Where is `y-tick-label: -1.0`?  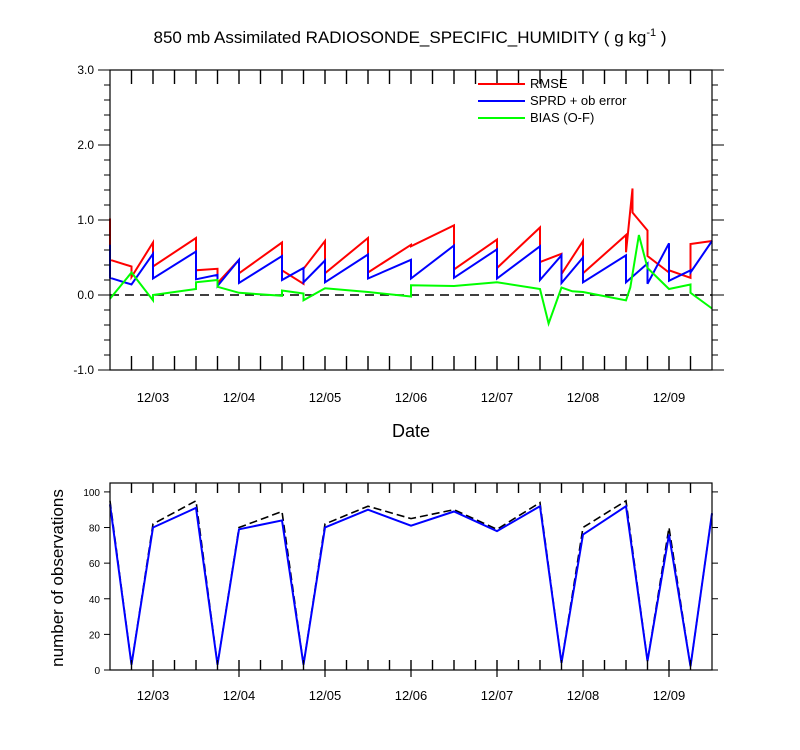
y-tick-label: -1.0 is located at coordinates (83, 370).